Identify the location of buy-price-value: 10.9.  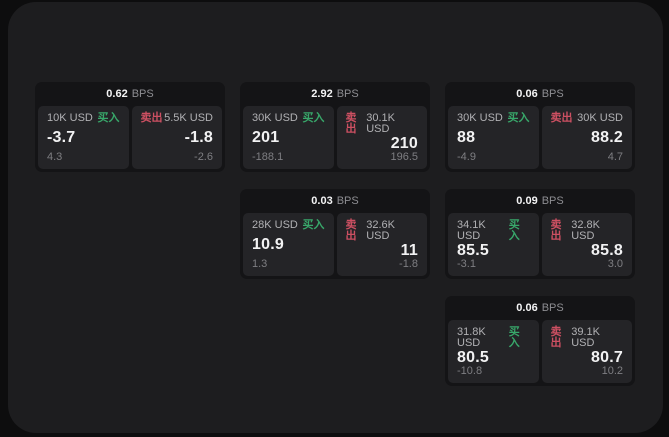
(268, 244).